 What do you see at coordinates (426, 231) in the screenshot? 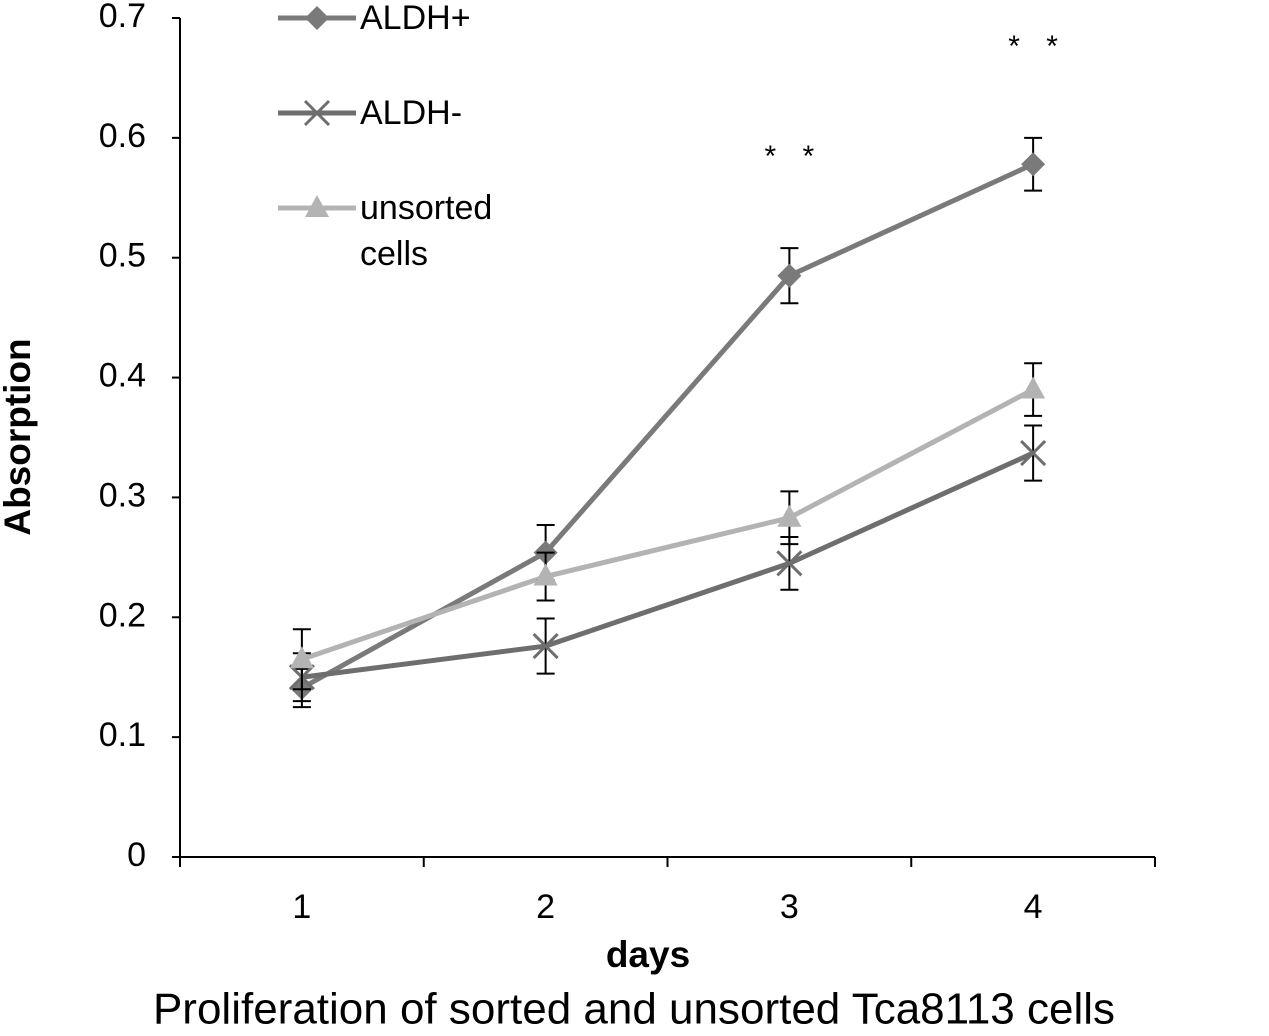
I see `legend-label: unsorted cells` at bounding box center [426, 231].